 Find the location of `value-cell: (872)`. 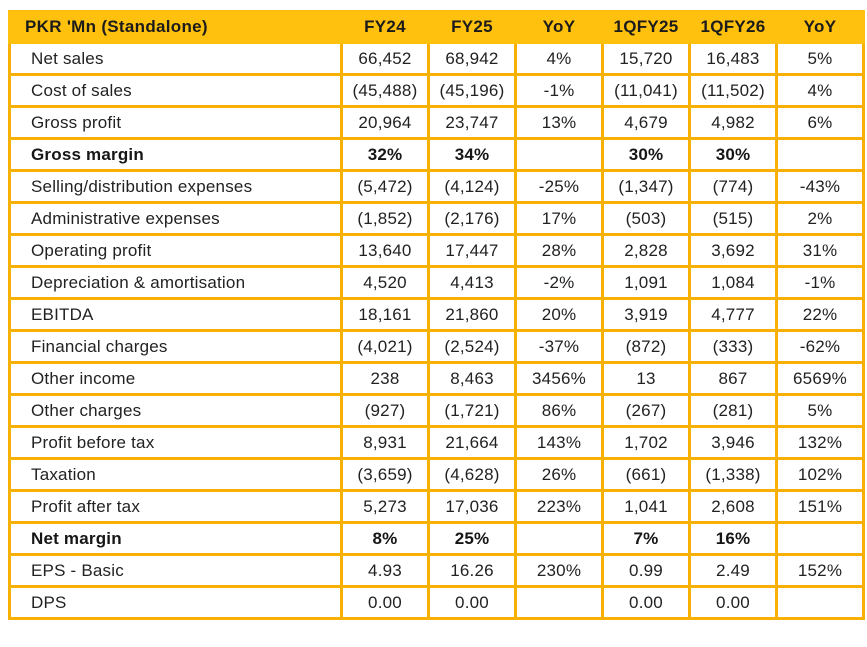

value-cell: (872) is located at coordinates (646, 346).